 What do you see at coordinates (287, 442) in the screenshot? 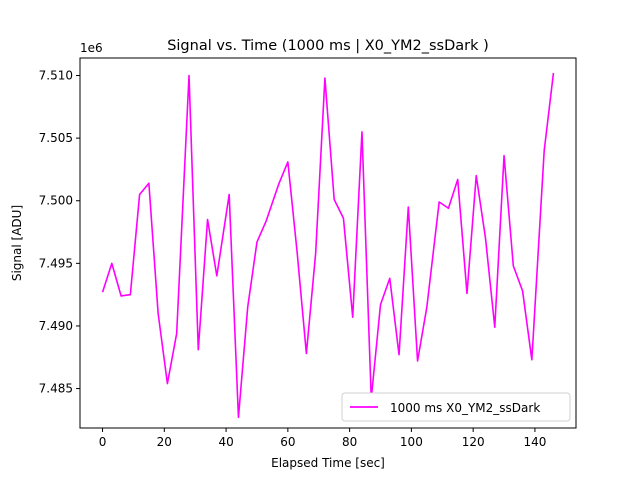
I see `x-tick-label: 60` at bounding box center [287, 442].